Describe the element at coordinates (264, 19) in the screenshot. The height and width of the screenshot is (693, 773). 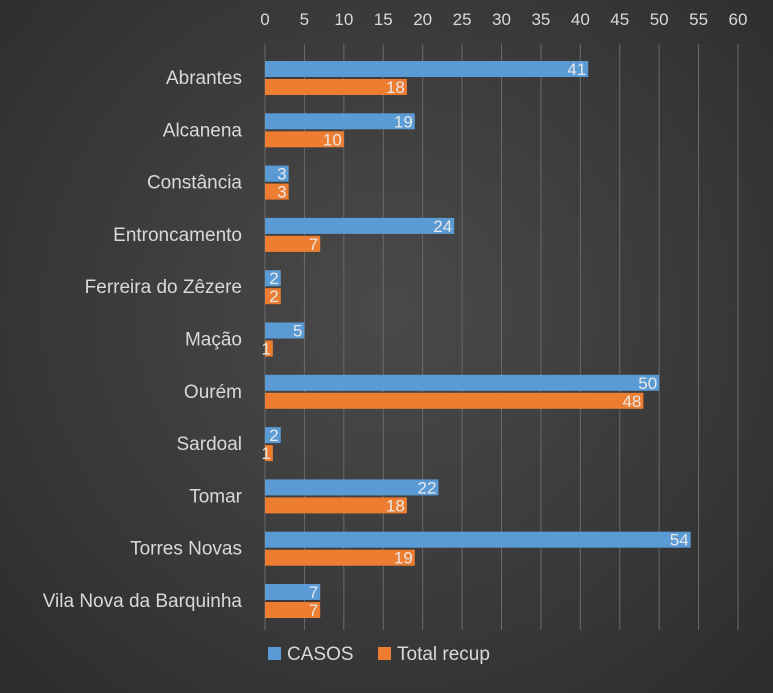
I see `x-tick-label: 0` at that location.